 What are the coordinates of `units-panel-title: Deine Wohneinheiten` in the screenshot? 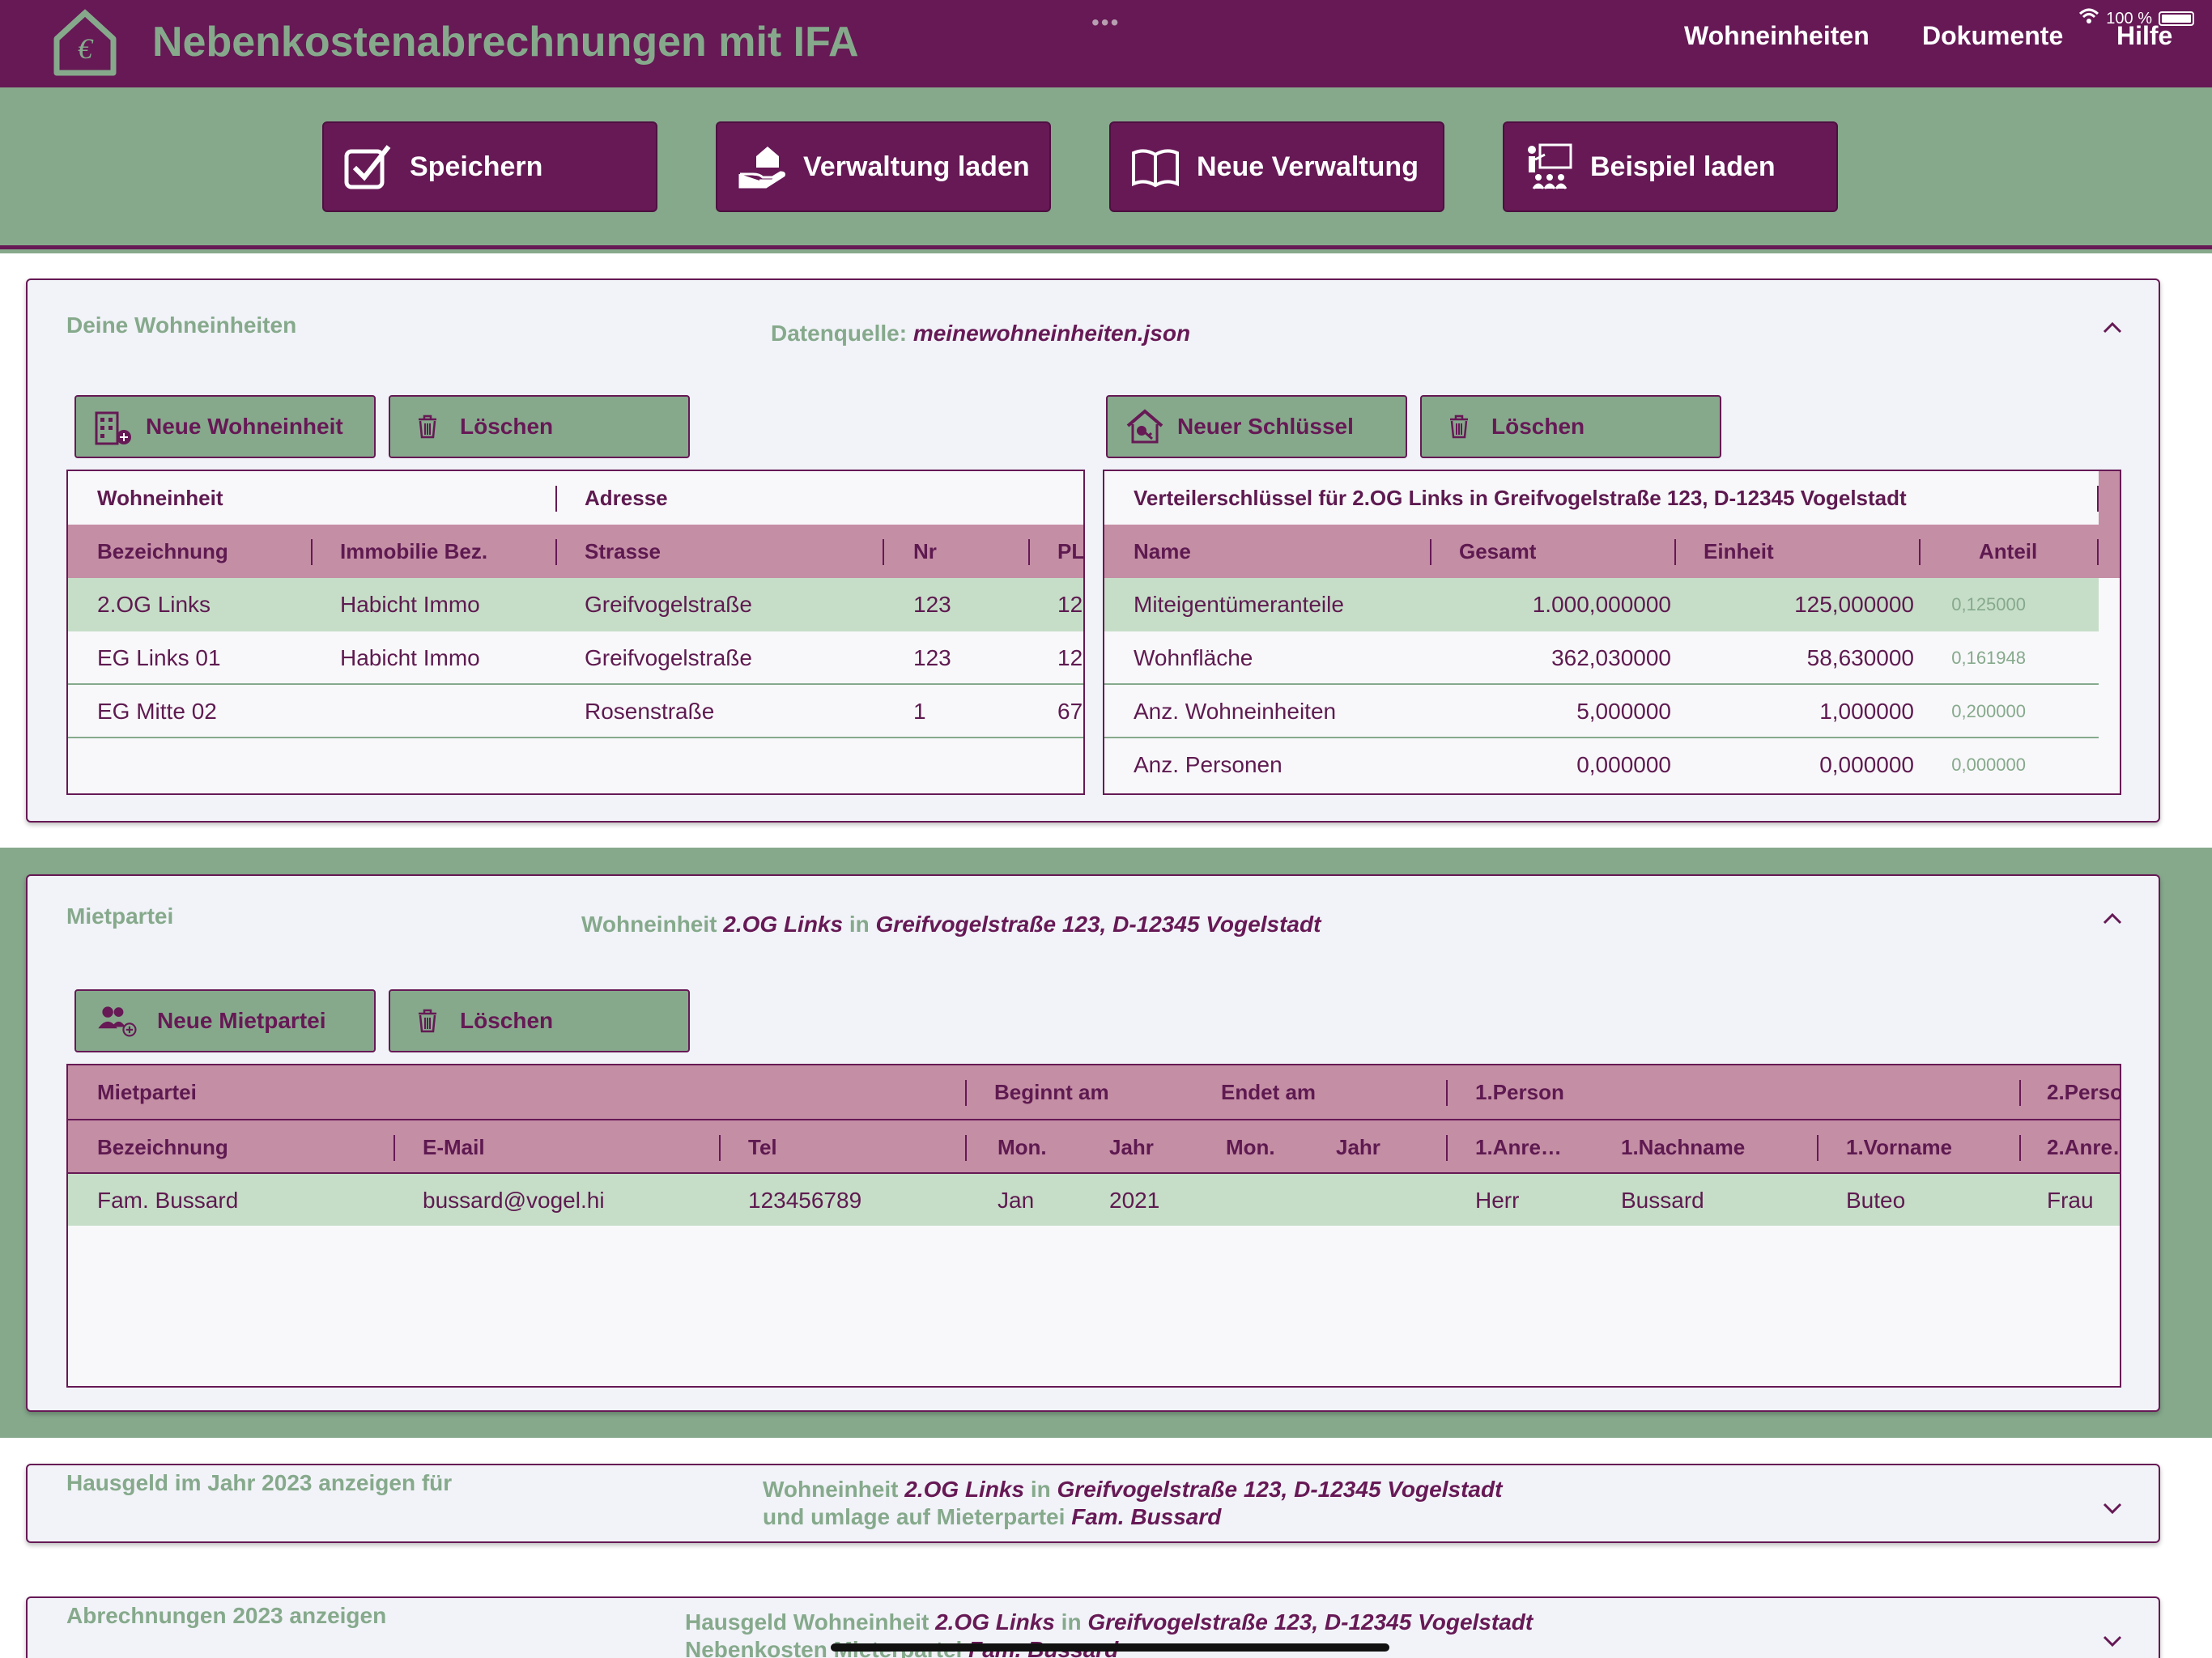 It's located at (182, 325).